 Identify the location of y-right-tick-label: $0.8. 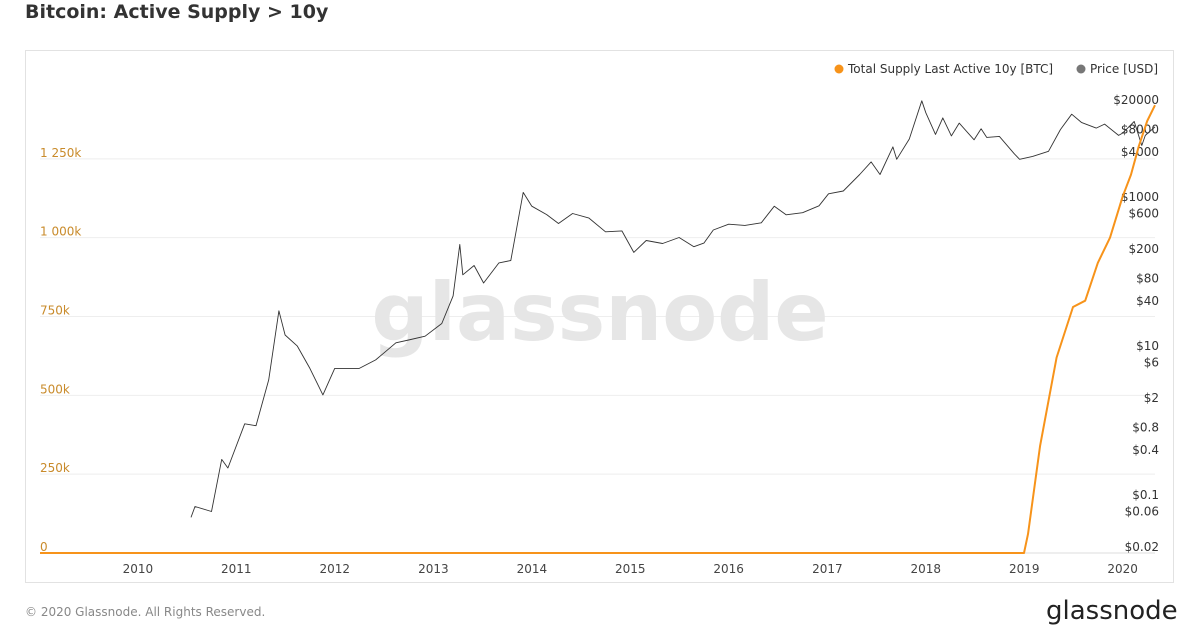
(1145, 428).